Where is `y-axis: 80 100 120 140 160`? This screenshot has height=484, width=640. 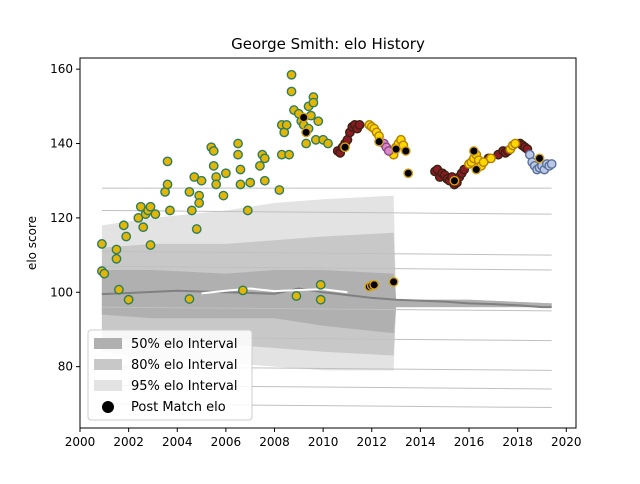 y-axis: 80 100 120 140 160 is located at coordinates (65, 218).